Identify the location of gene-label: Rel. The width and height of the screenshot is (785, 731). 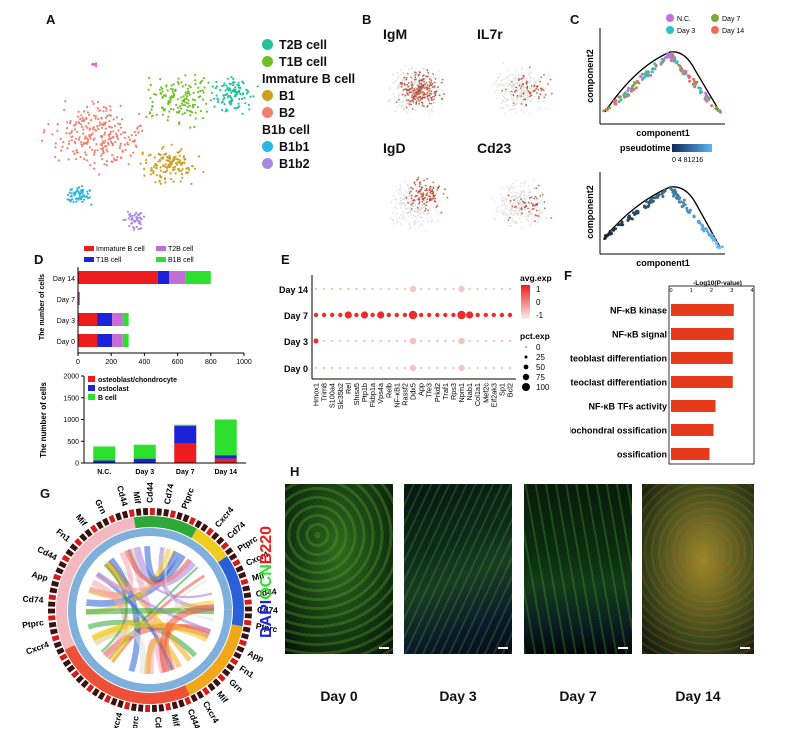
(348, 388).